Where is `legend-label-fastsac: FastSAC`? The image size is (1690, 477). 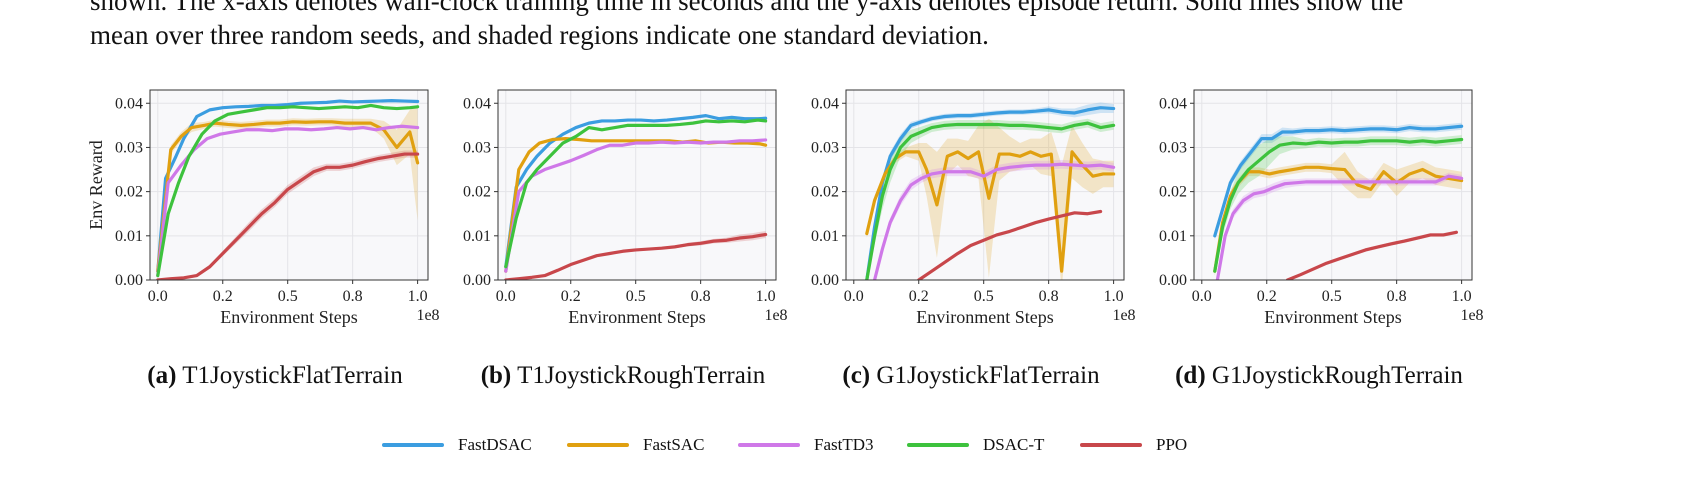
legend-label-fastsac: FastSAC is located at coordinates (674, 444).